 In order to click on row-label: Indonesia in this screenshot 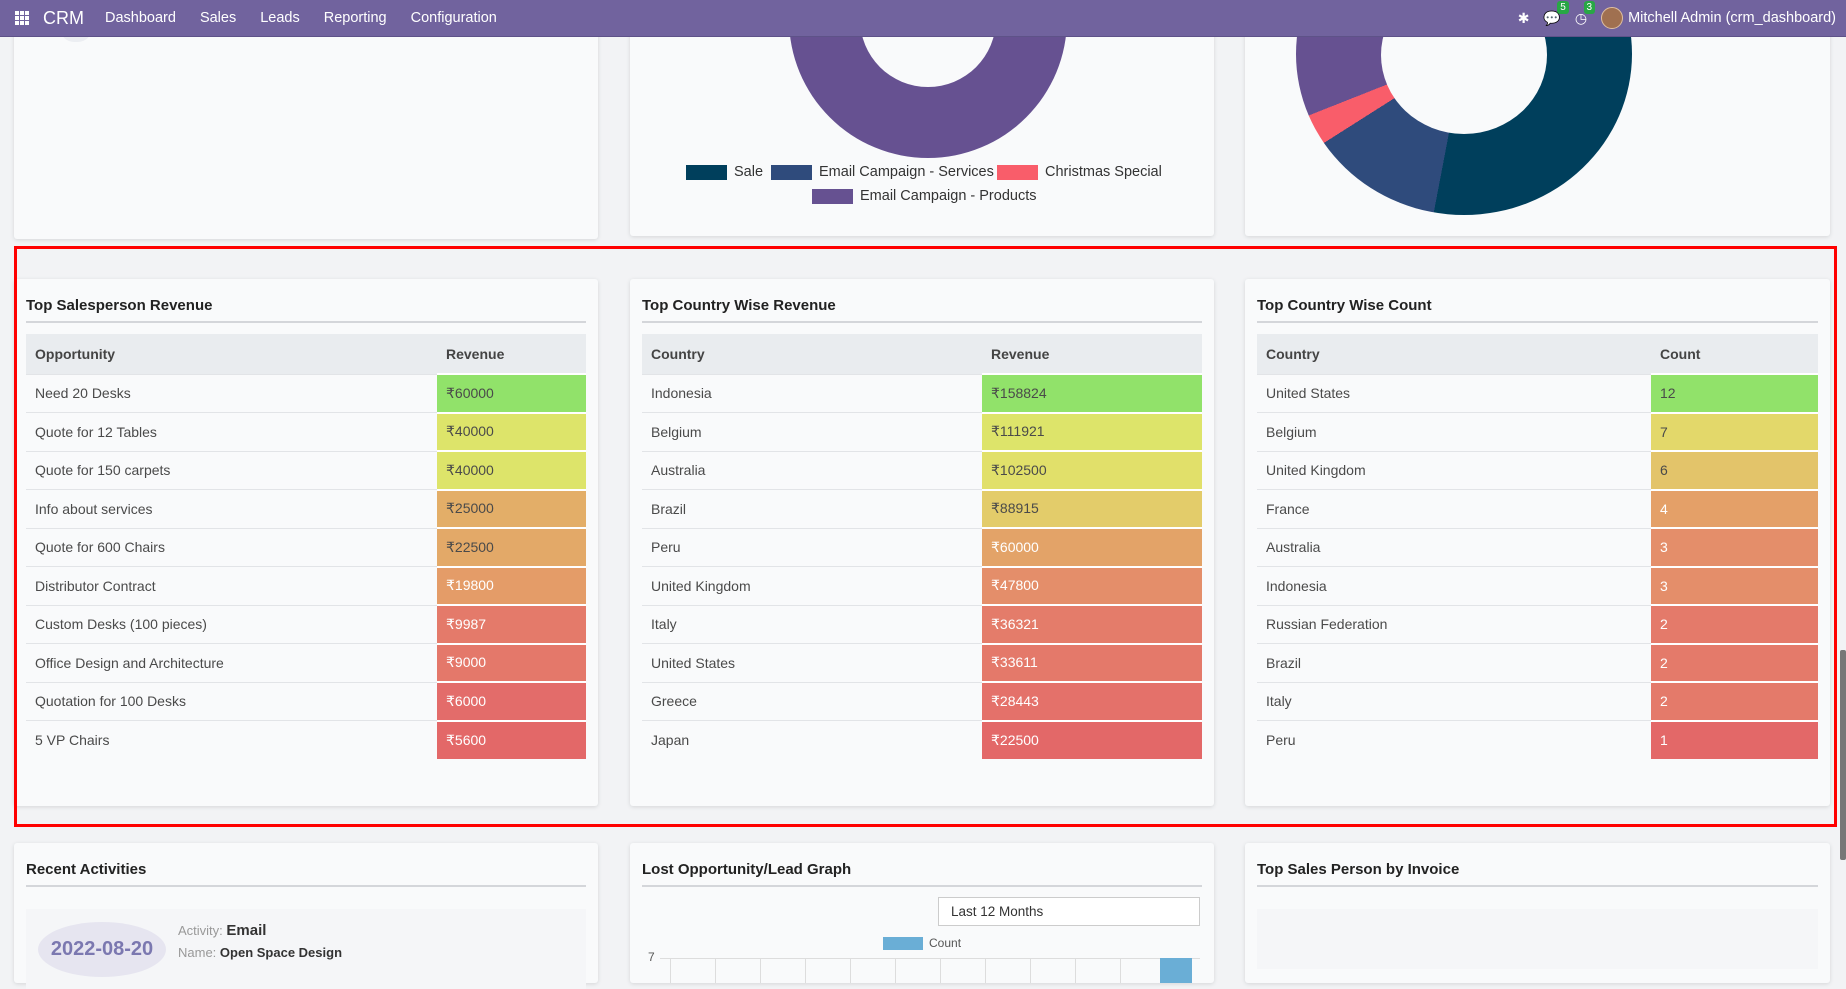, I will do `click(1454, 585)`.